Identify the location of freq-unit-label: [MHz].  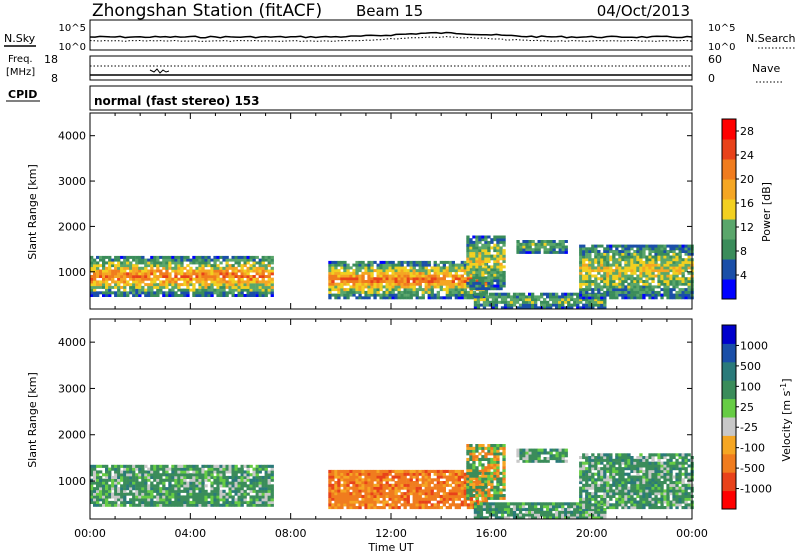
(20, 72).